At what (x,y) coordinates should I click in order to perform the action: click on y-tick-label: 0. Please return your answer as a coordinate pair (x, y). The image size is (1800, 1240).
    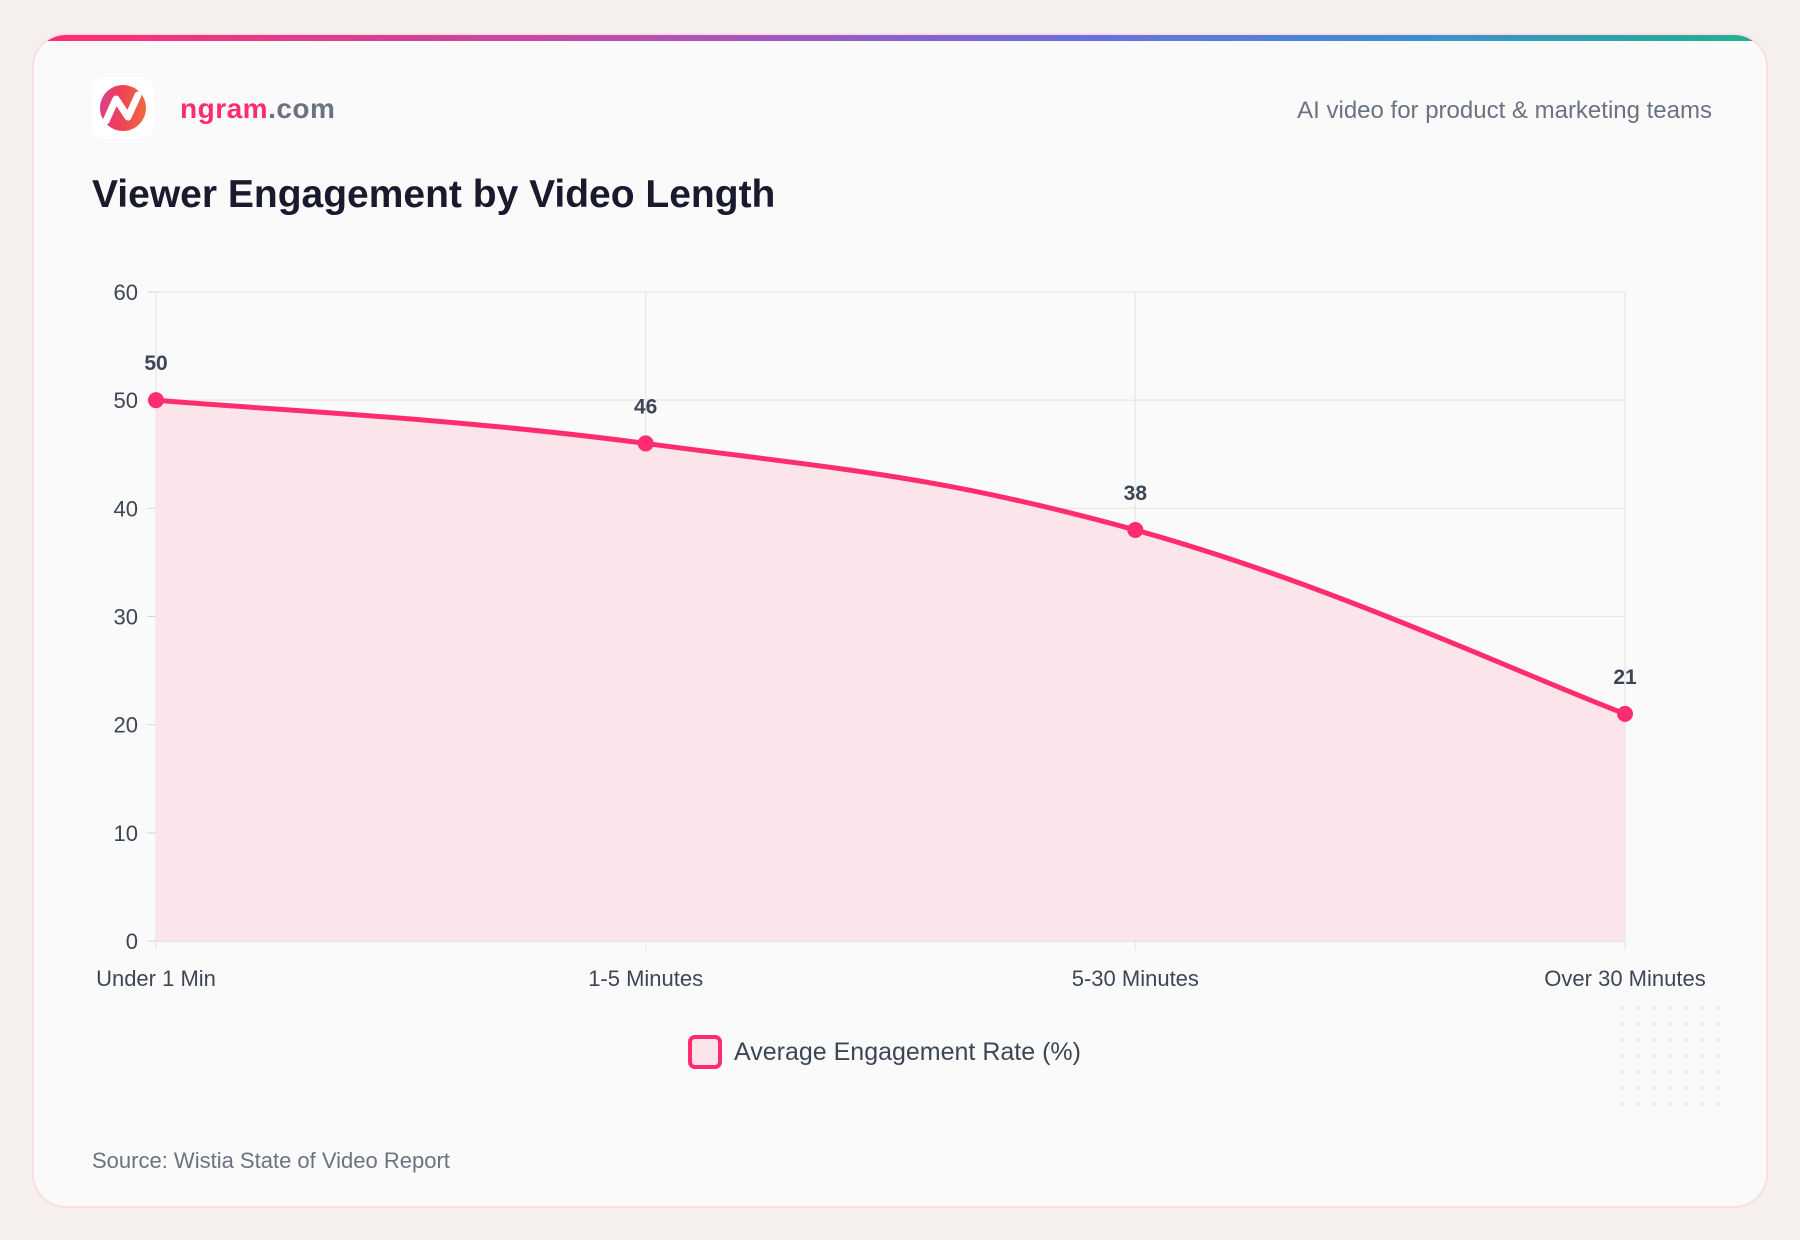
    Looking at the image, I should click on (132, 941).